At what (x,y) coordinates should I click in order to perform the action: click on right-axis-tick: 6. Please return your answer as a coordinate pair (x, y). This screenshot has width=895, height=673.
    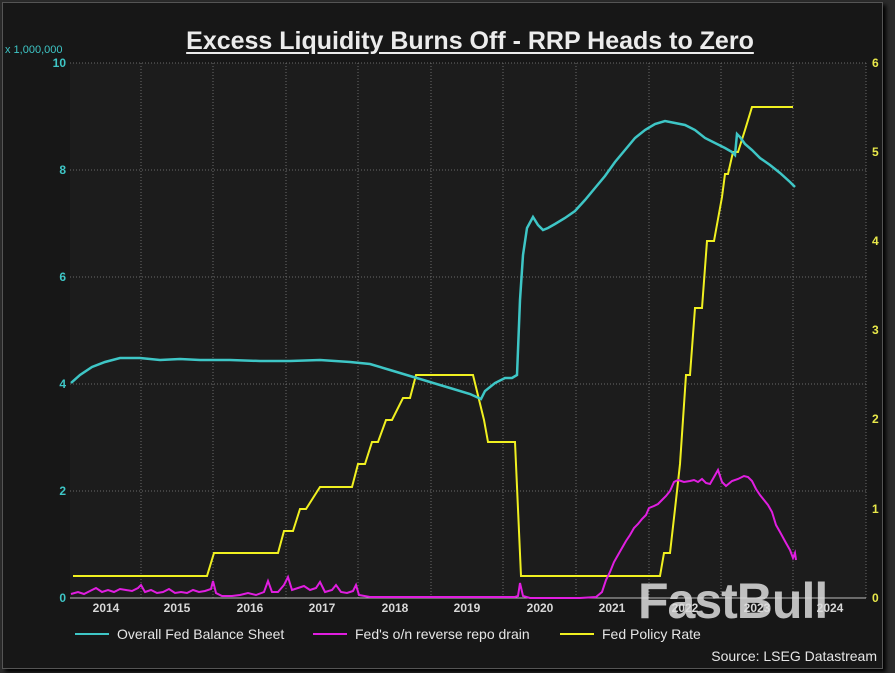
    Looking at the image, I should click on (875, 63).